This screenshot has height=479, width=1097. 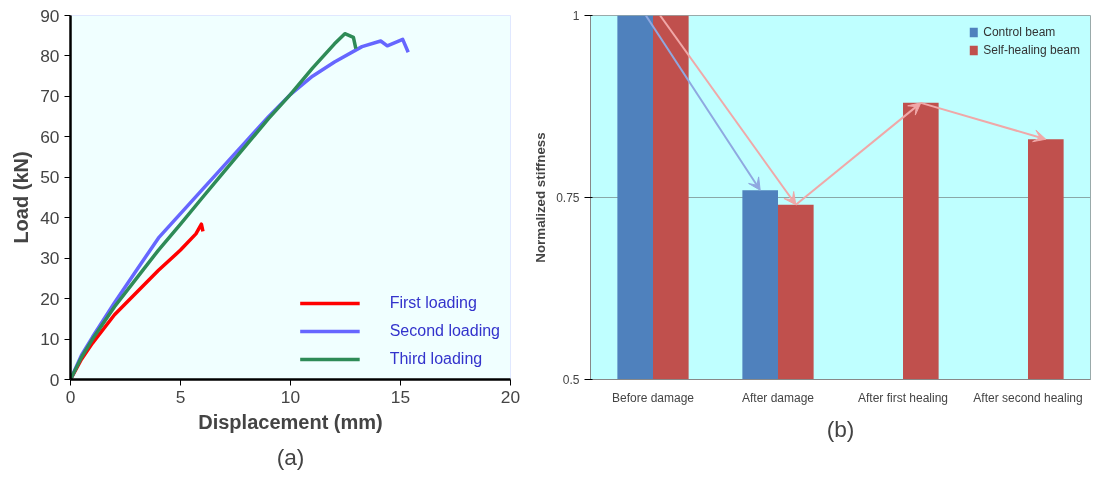 I want to click on text: (a), so click(x=290, y=456).